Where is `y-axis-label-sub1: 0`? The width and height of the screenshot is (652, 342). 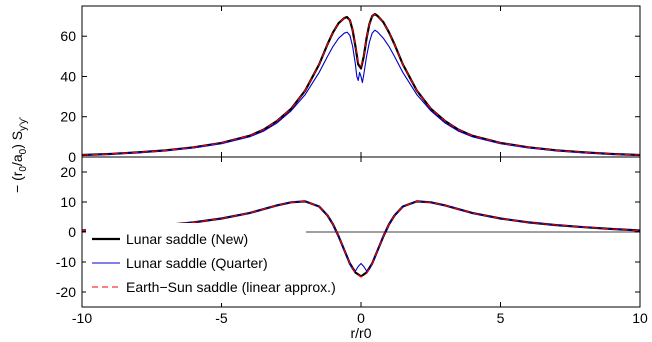
y-axis-label-sub1: 0 is located at coordinates (23, 169).